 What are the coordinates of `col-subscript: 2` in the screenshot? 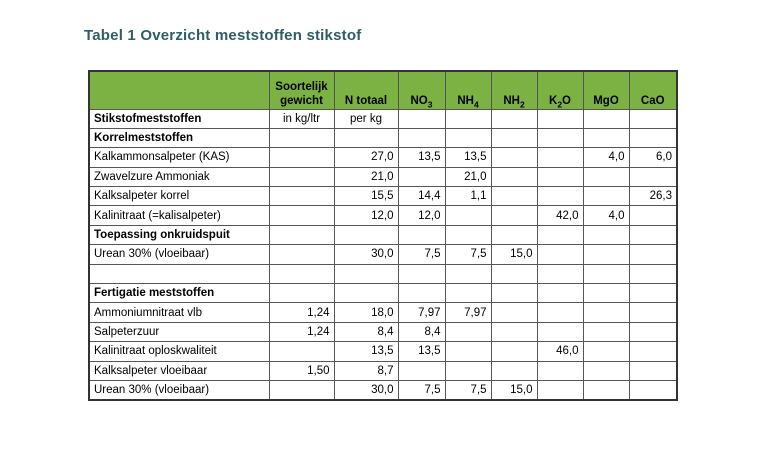 It's located at (522, 104).